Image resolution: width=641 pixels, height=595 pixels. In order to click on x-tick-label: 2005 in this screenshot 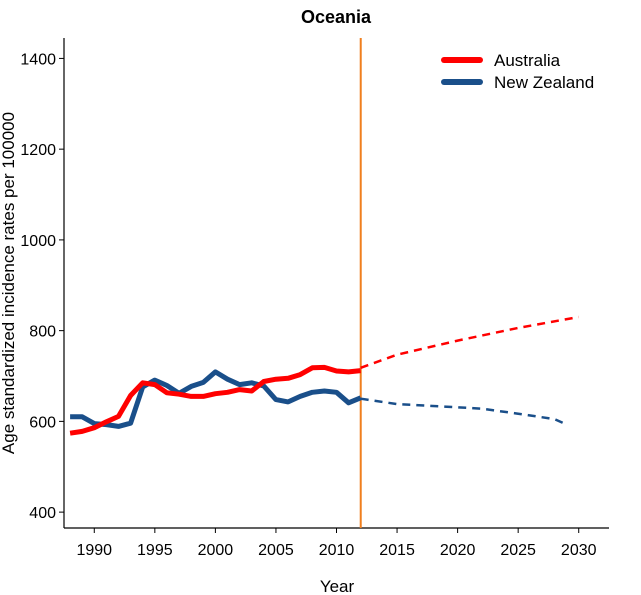, I will do `click(276, 550)`.